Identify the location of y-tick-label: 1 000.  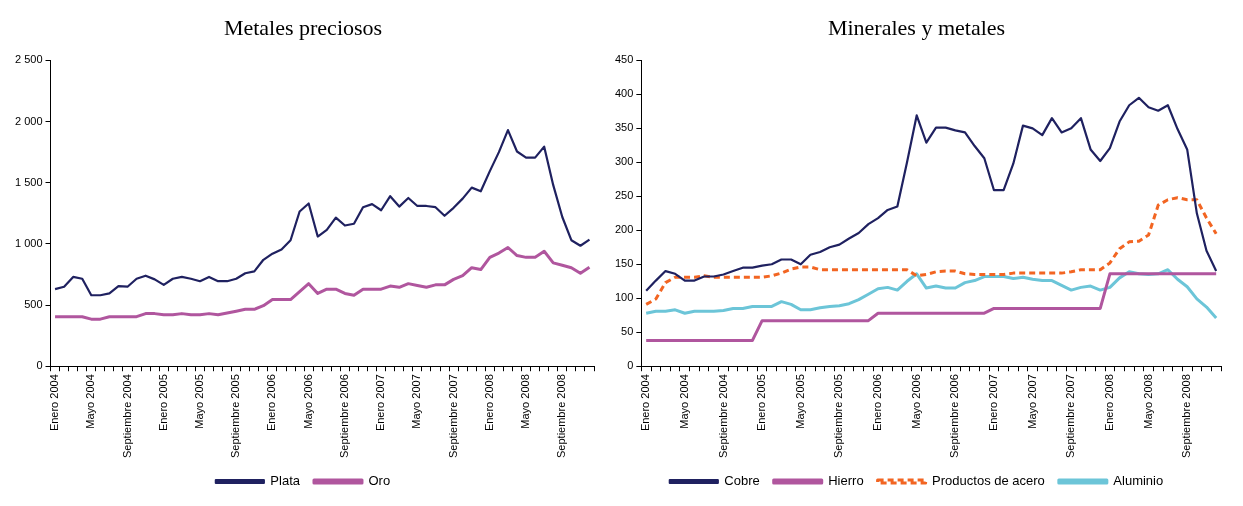
(29, 242).